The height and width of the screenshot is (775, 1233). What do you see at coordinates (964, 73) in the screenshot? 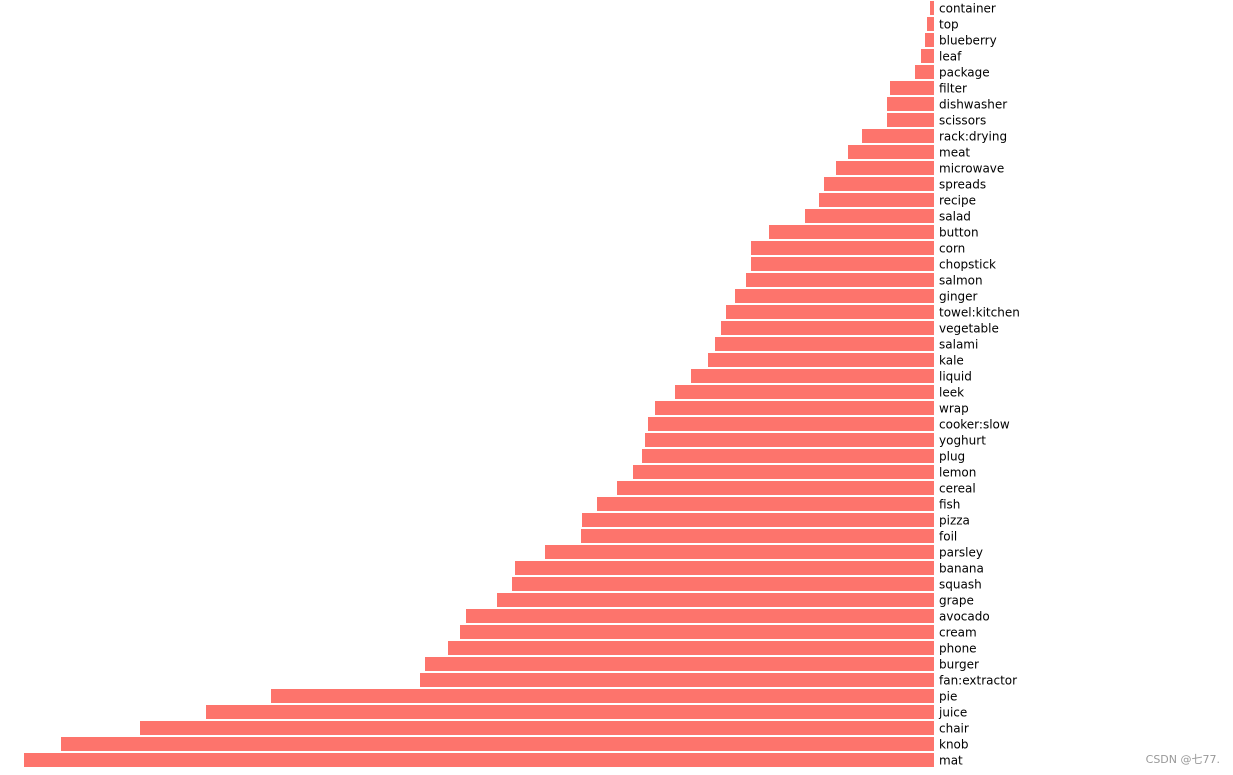
I see `y-tick-label: package` at bounding box center [964, 73].